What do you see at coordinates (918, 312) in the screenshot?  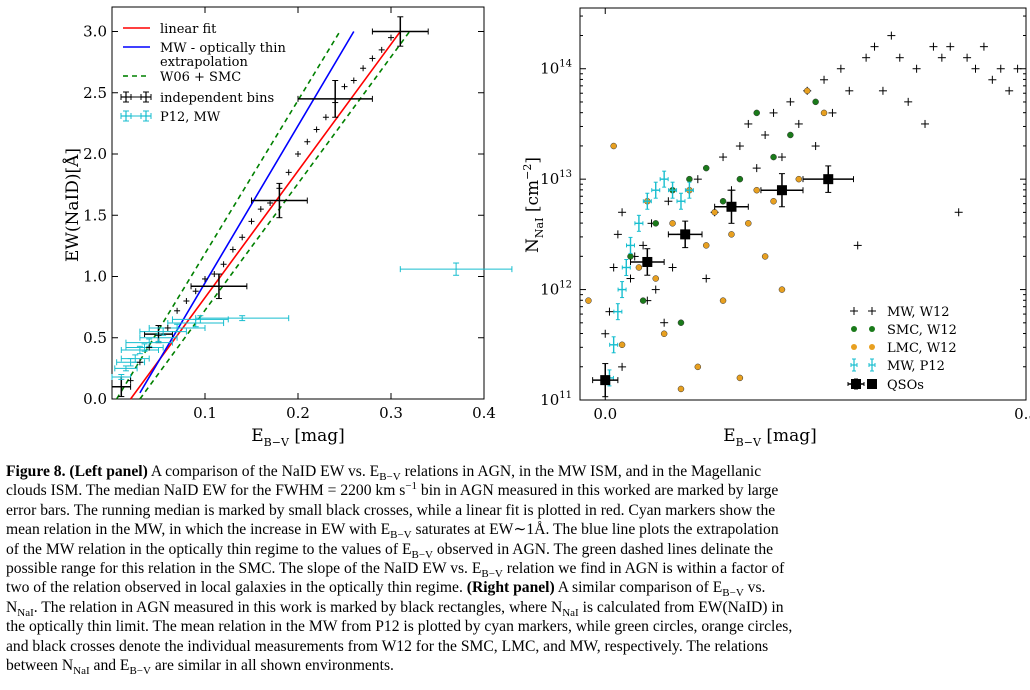 I see `legend-label: MW, W12` at bounding box center [918, 312].